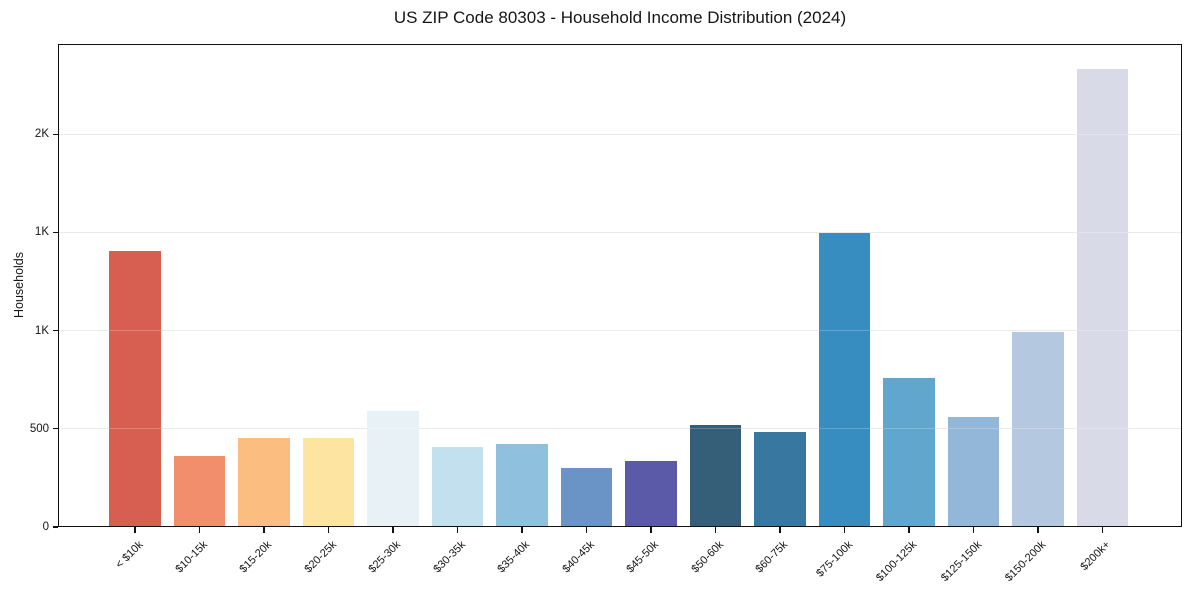 The height and width of the screenshot is (590, 1189). I want to click on x-tick-label: $75-100k, so click(834, 559).